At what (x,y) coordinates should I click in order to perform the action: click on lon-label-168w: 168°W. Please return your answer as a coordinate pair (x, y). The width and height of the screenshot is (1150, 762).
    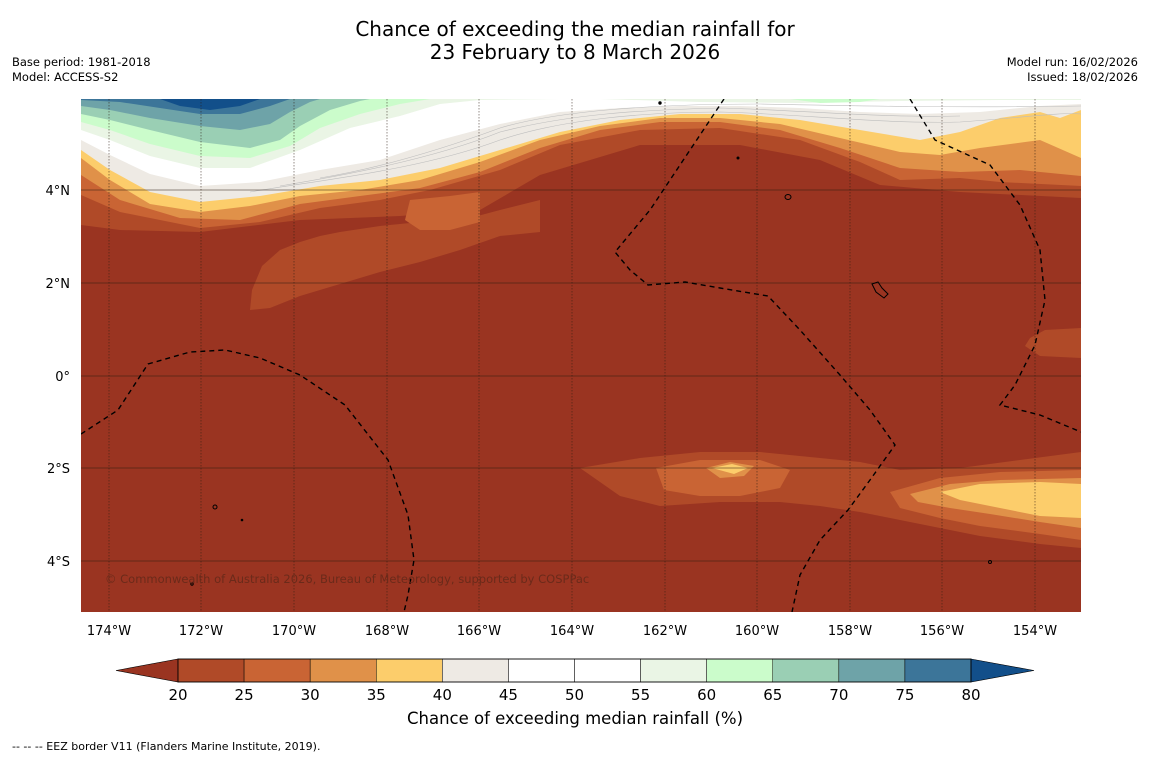
    Looking at the image, I should click on (387, 631).